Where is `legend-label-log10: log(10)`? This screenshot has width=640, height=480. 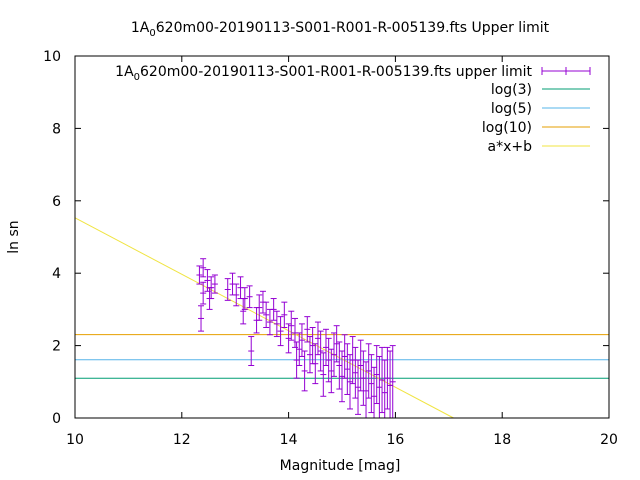 legend-label-log10: log(10) is located at coordinates (507, 128).